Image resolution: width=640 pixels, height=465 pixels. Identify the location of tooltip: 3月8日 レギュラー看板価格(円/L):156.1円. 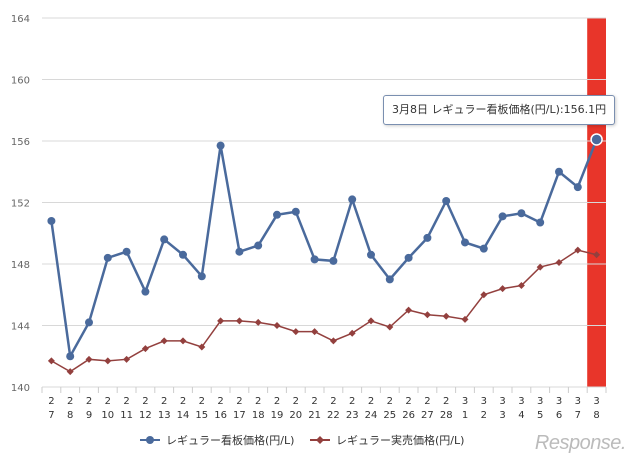
(499, 110).